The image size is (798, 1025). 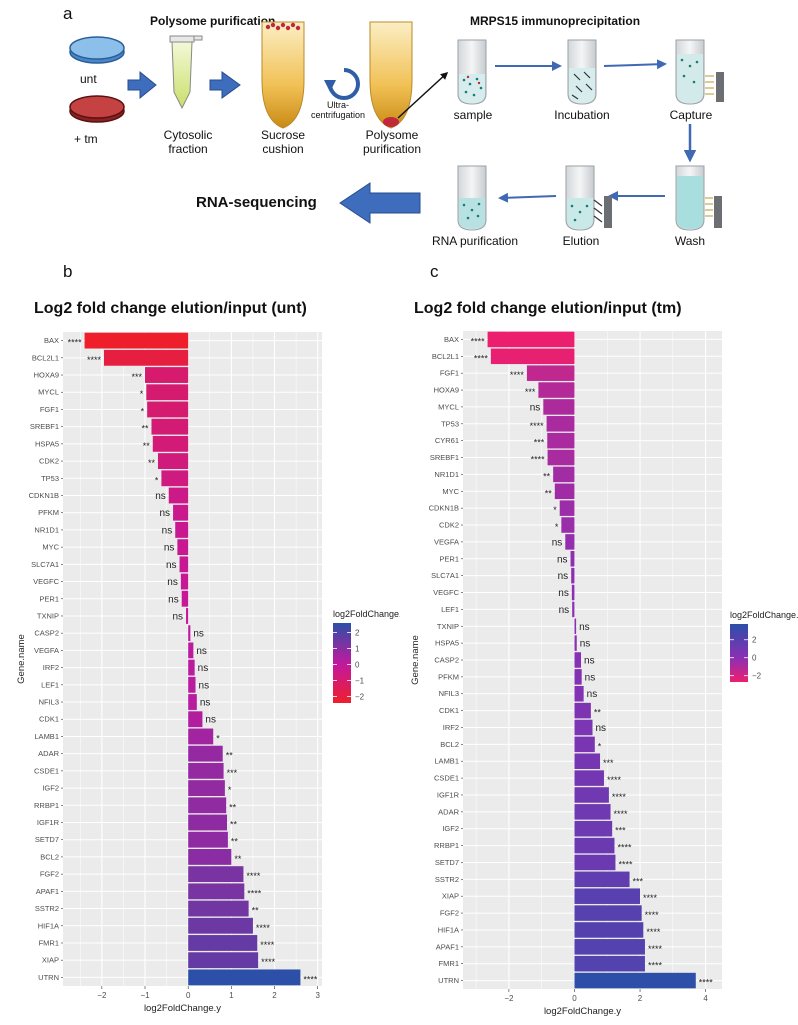 What do you see at coordinates (594, 845) in the screenshot?
I see `bar-rrbp1` at bounding box center [594, 845].